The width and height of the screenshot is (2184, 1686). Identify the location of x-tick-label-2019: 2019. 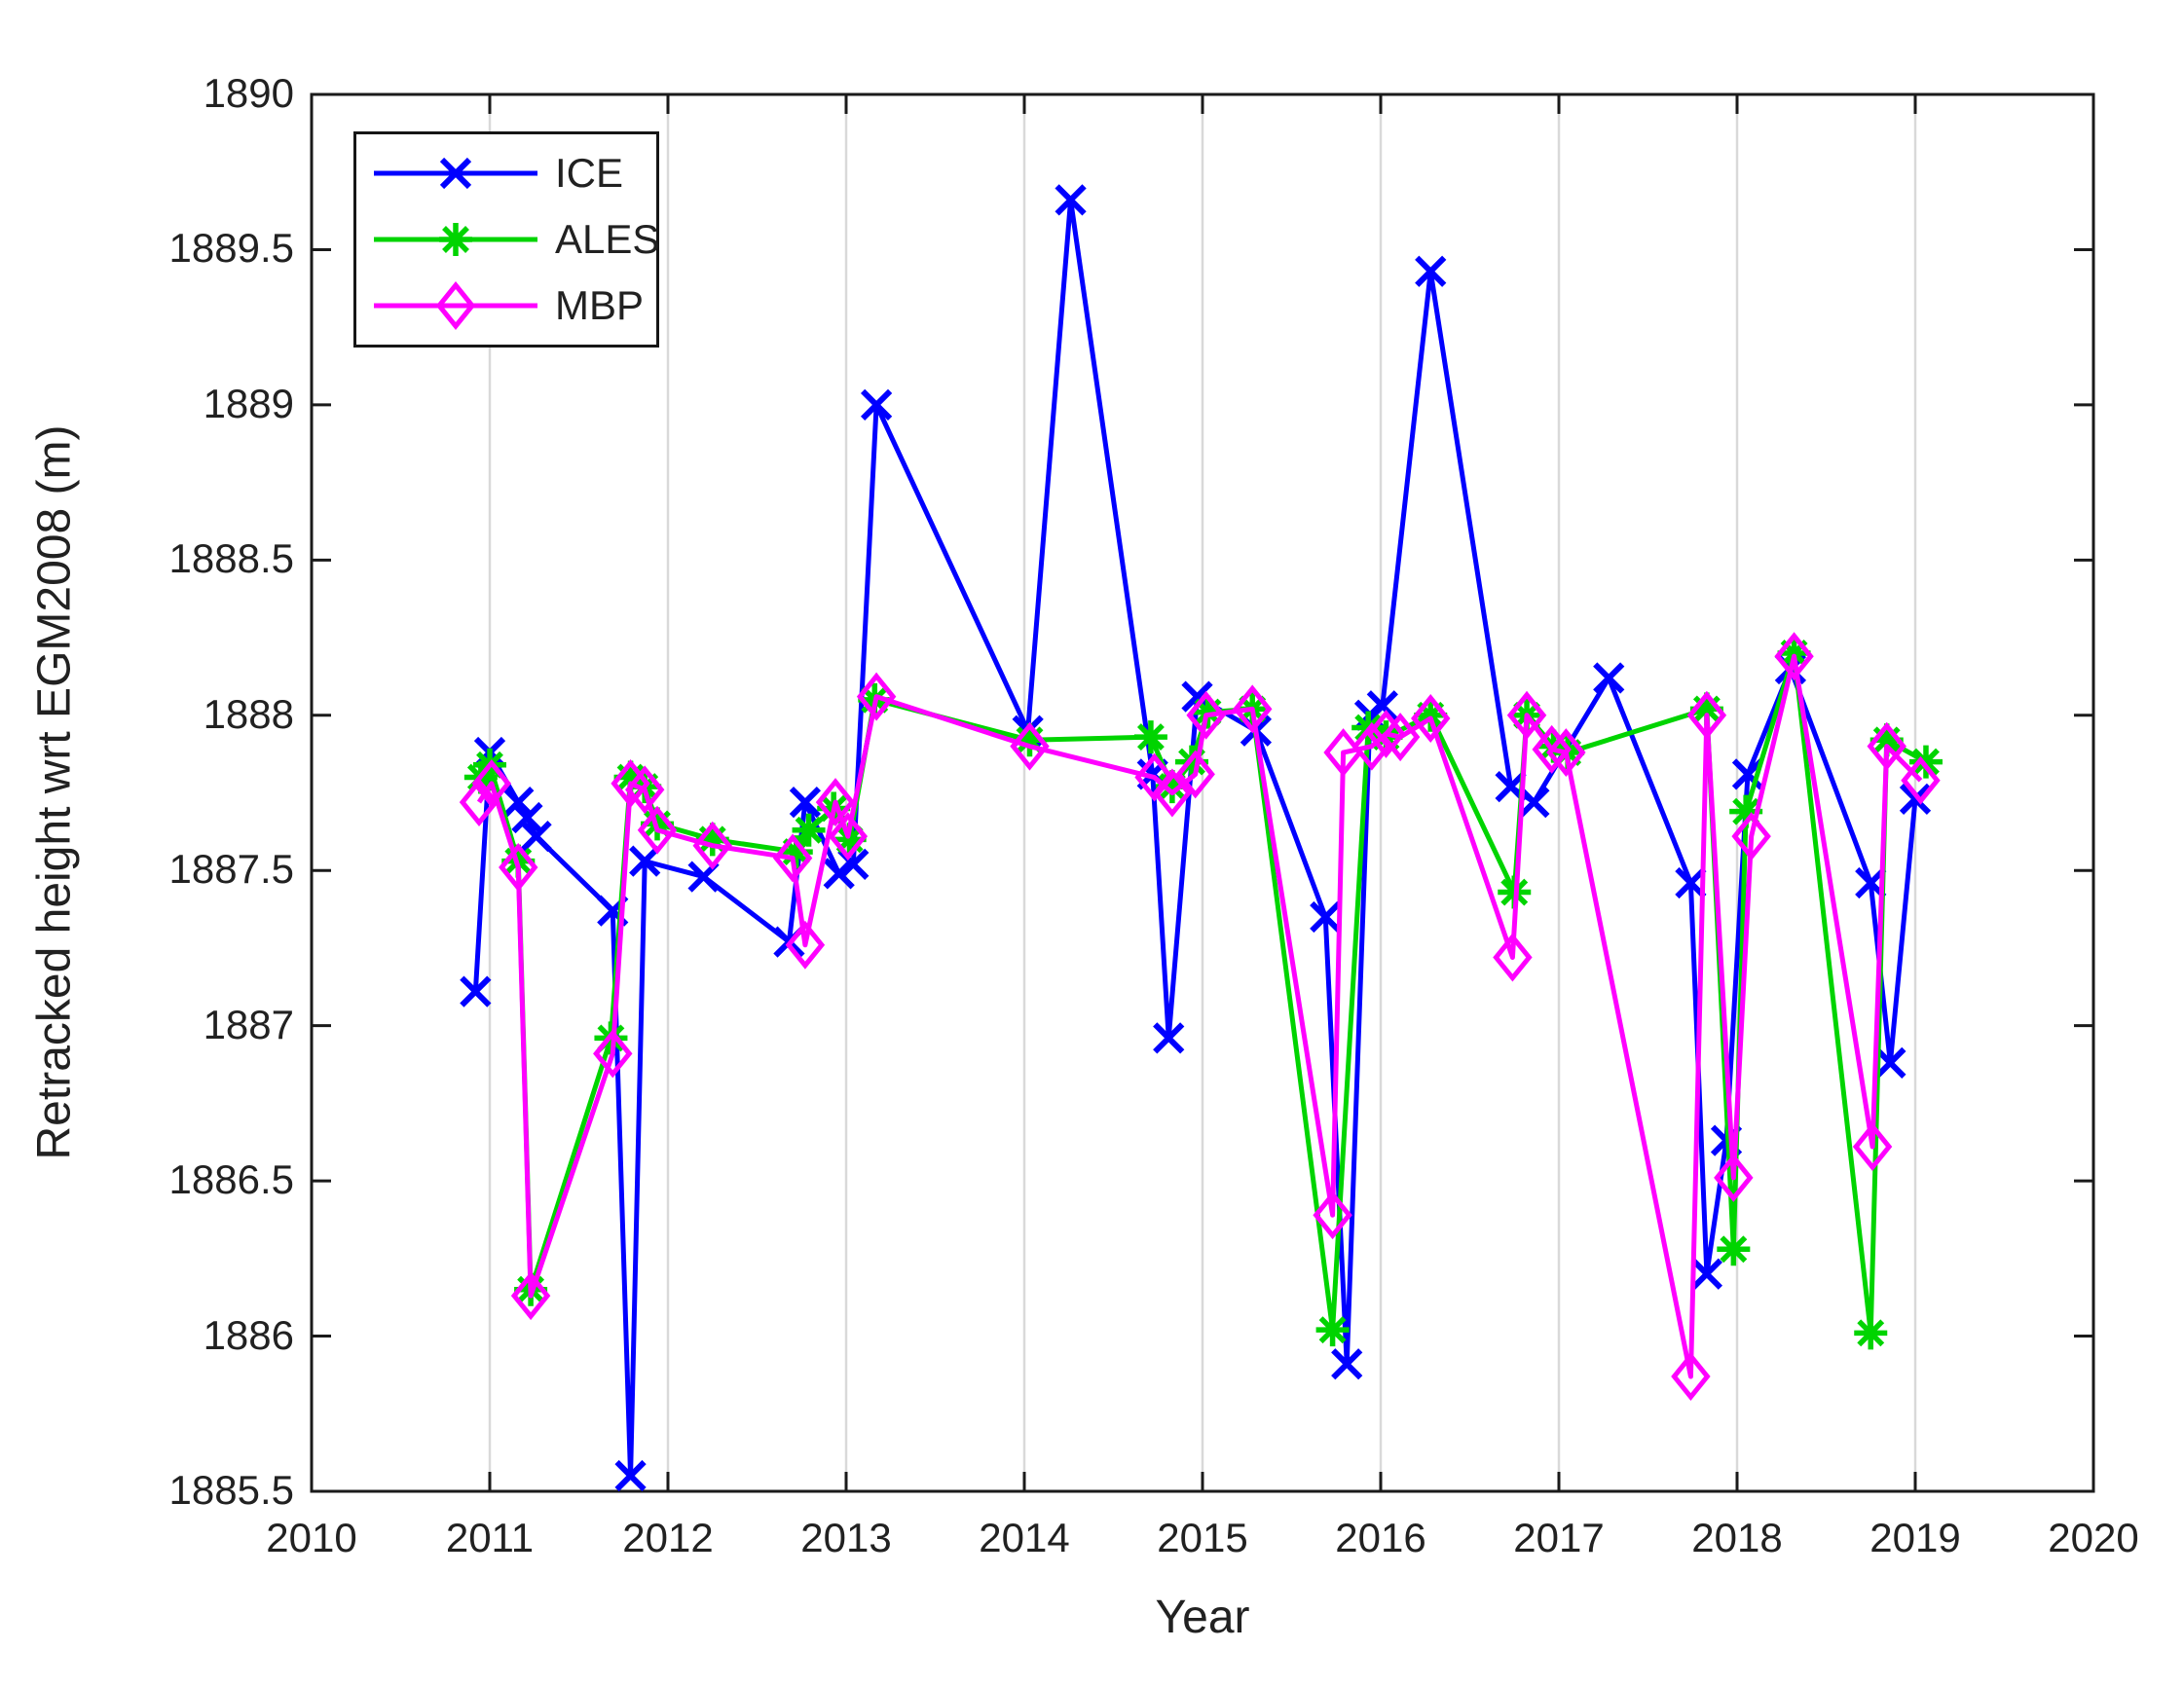
(1915, 1537).